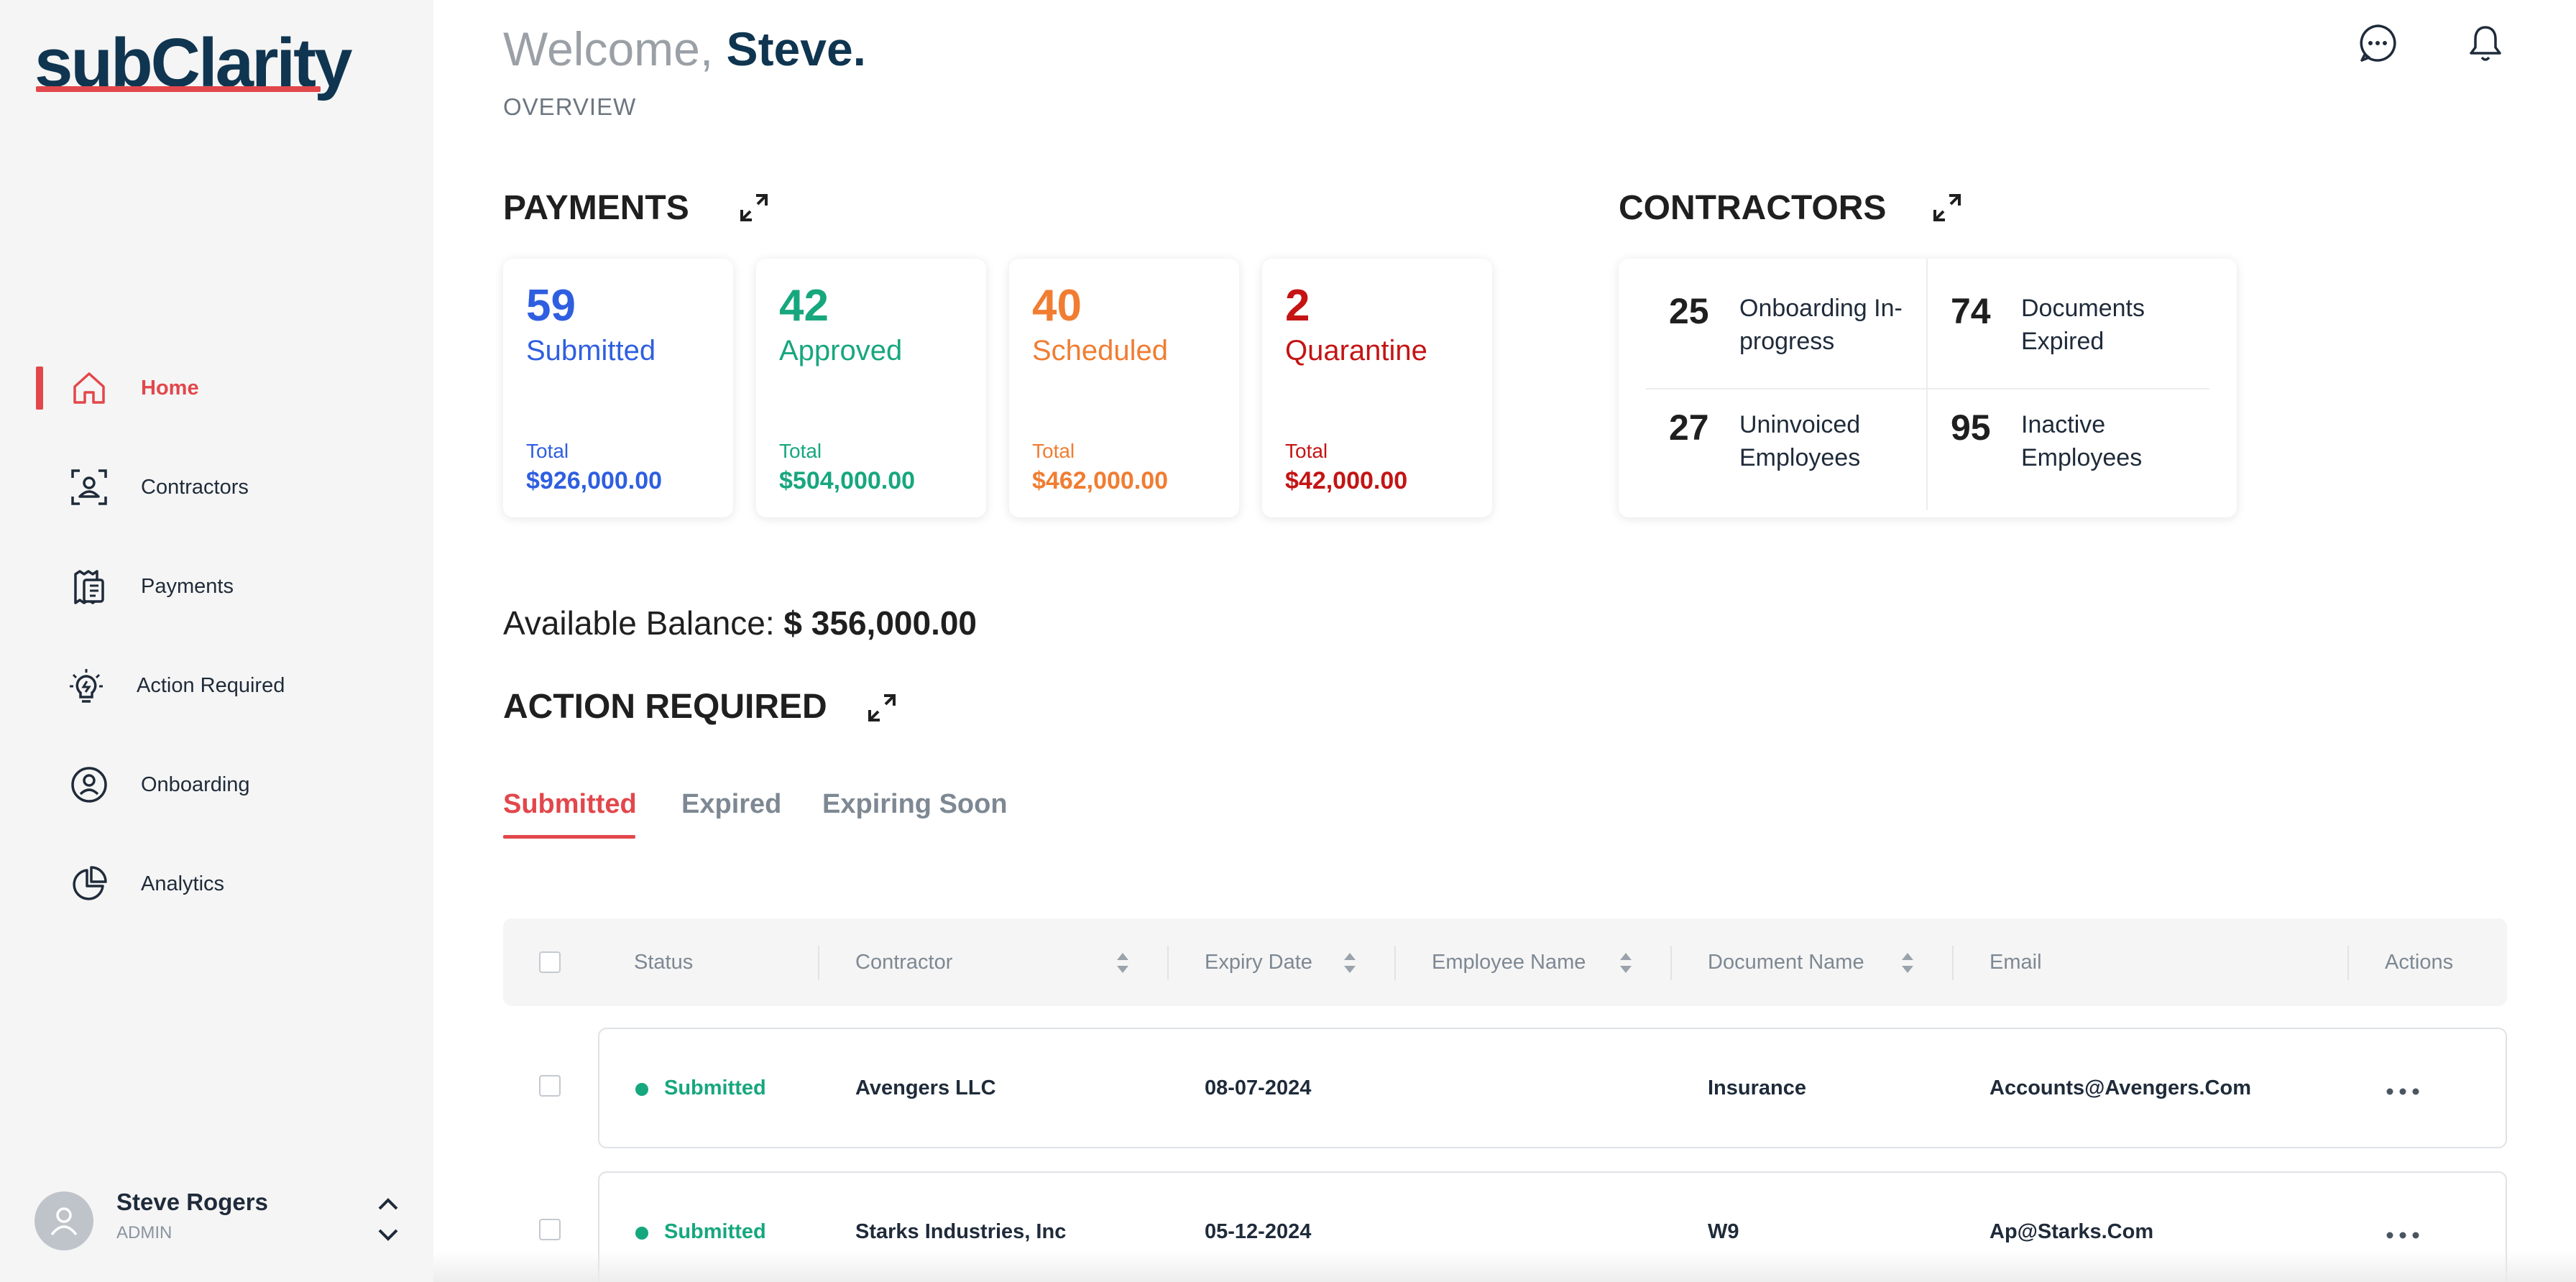 The width and height of the screenshot is (2576, 1282). I want to click on stat-count: 27, so click(1689, 428).